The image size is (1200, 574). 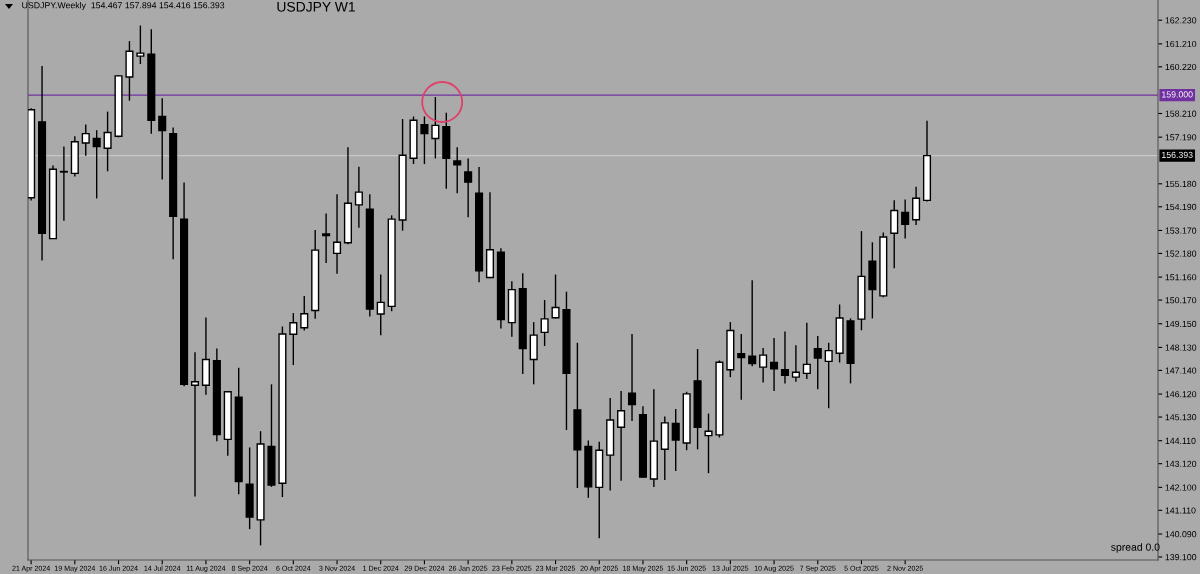 What do you see at coordinates (1135, 548) in the screenshot?
I see `annotation: spread 0.0` at bounding box center [1135, 548].